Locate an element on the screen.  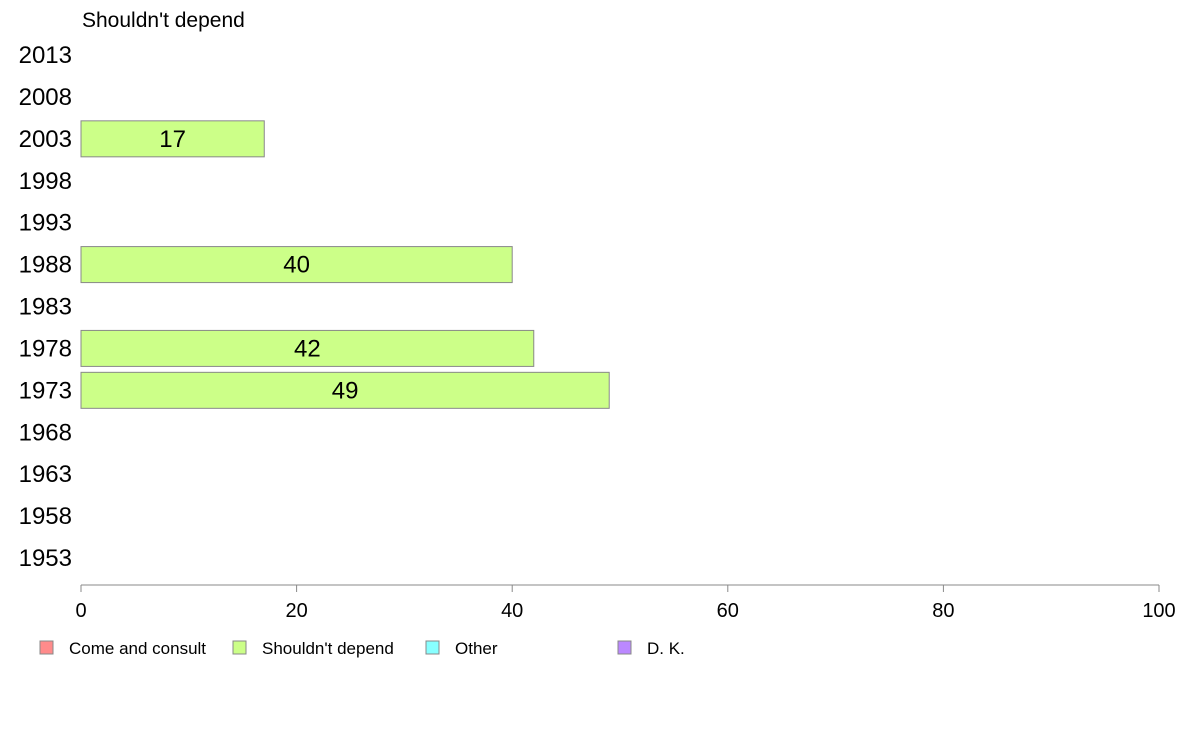
category-label: 1988 is located at coordinates (45, 265).